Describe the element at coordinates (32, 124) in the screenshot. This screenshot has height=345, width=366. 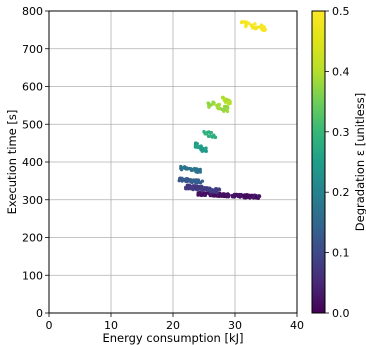
I see `y-tick-label: 500` at that location.